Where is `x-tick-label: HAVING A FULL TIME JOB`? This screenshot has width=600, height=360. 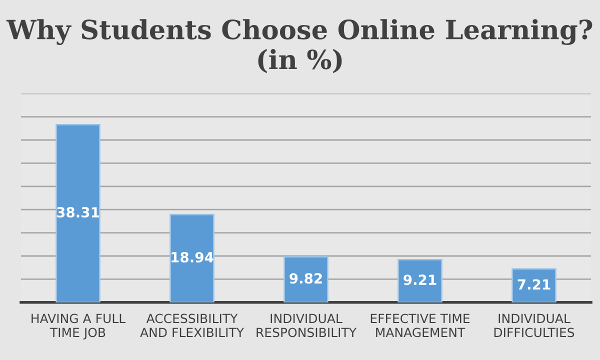 x-tick-label: HAVING A FULL TIME JOB is located at coordinates (79, 327).